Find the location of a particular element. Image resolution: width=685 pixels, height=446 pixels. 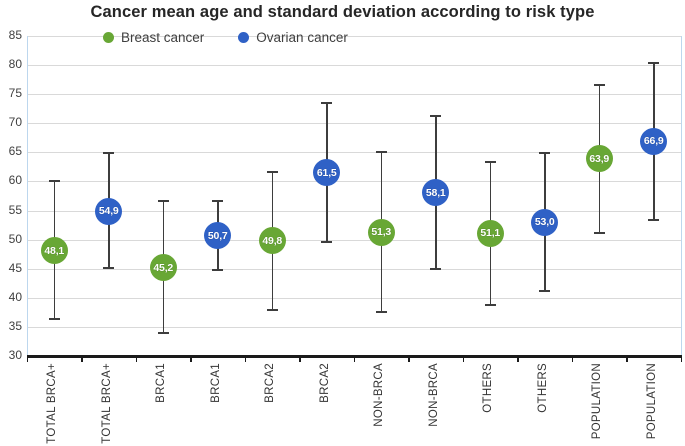

data-point-bubble: 58,1 is located at coordinates (436, 192).